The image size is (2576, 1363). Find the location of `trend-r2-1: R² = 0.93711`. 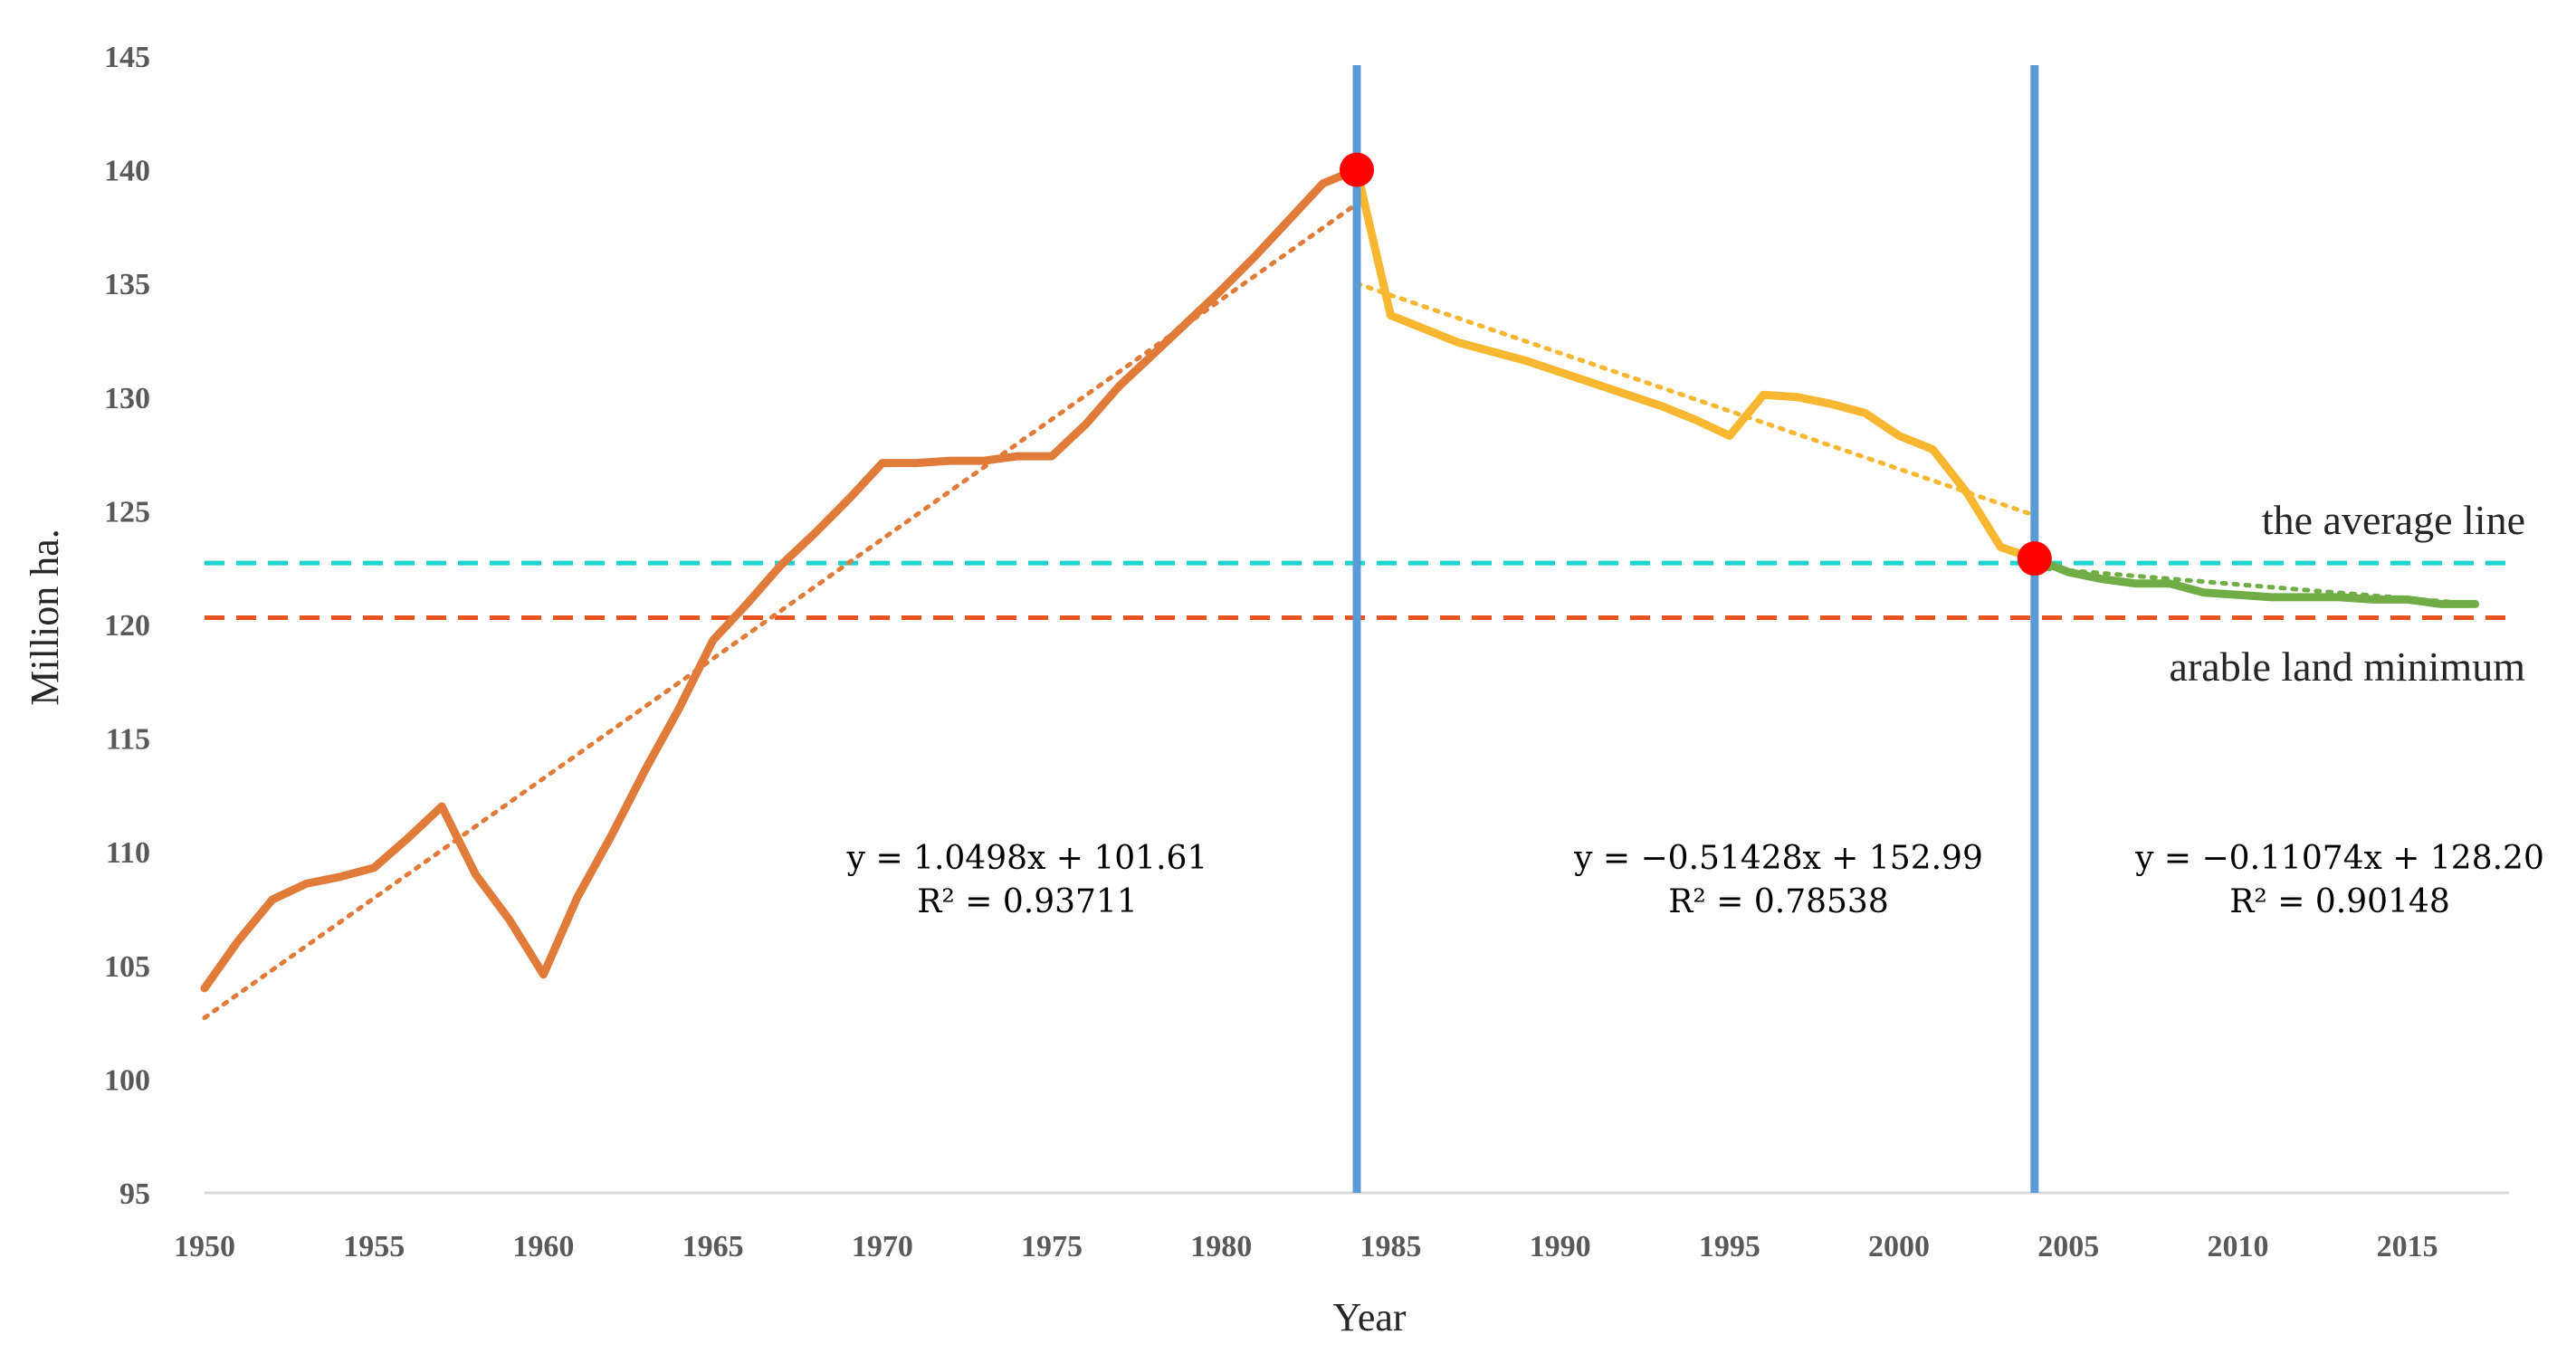

trend-r2-1: R² = 0.93711 is located at coordinates (1027, 901).